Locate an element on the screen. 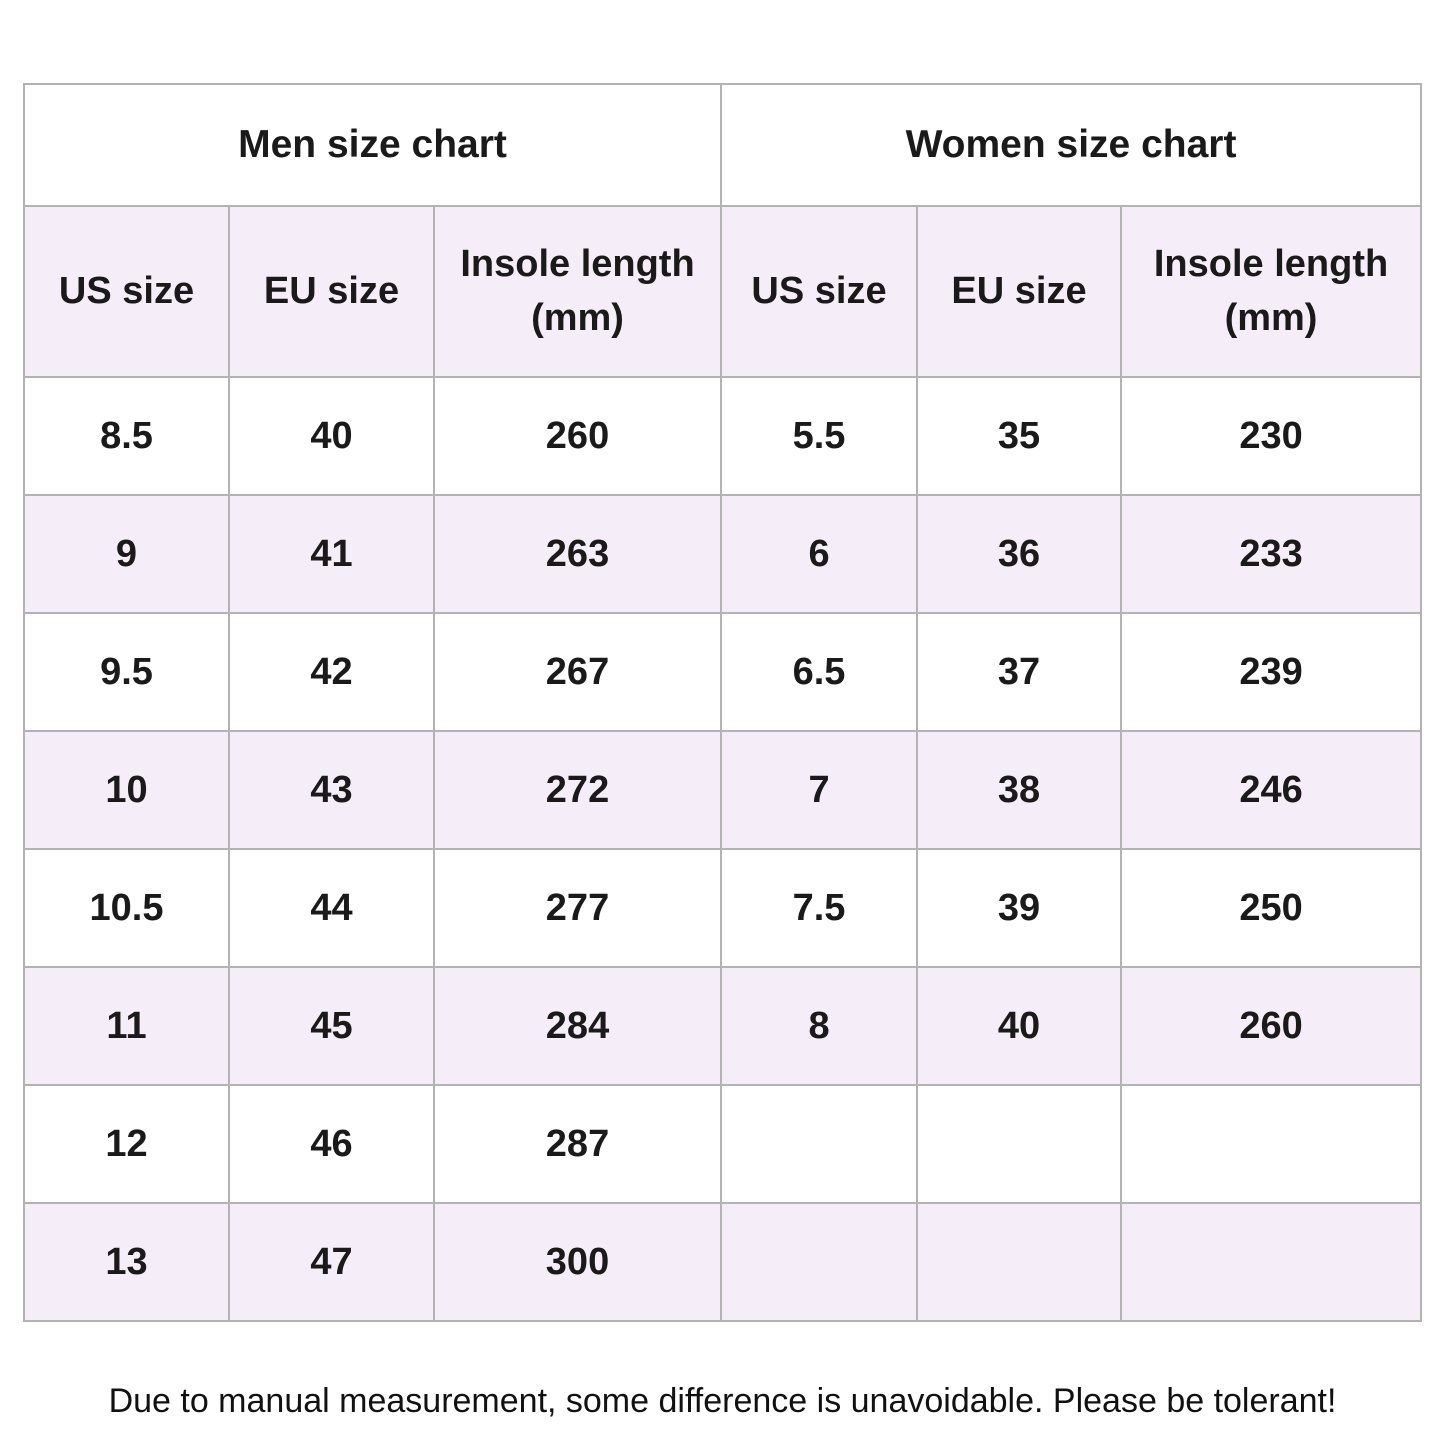 This screenshot has height=1445, width=1445. size-cell: 46 is located at coordinates (331, 1144).